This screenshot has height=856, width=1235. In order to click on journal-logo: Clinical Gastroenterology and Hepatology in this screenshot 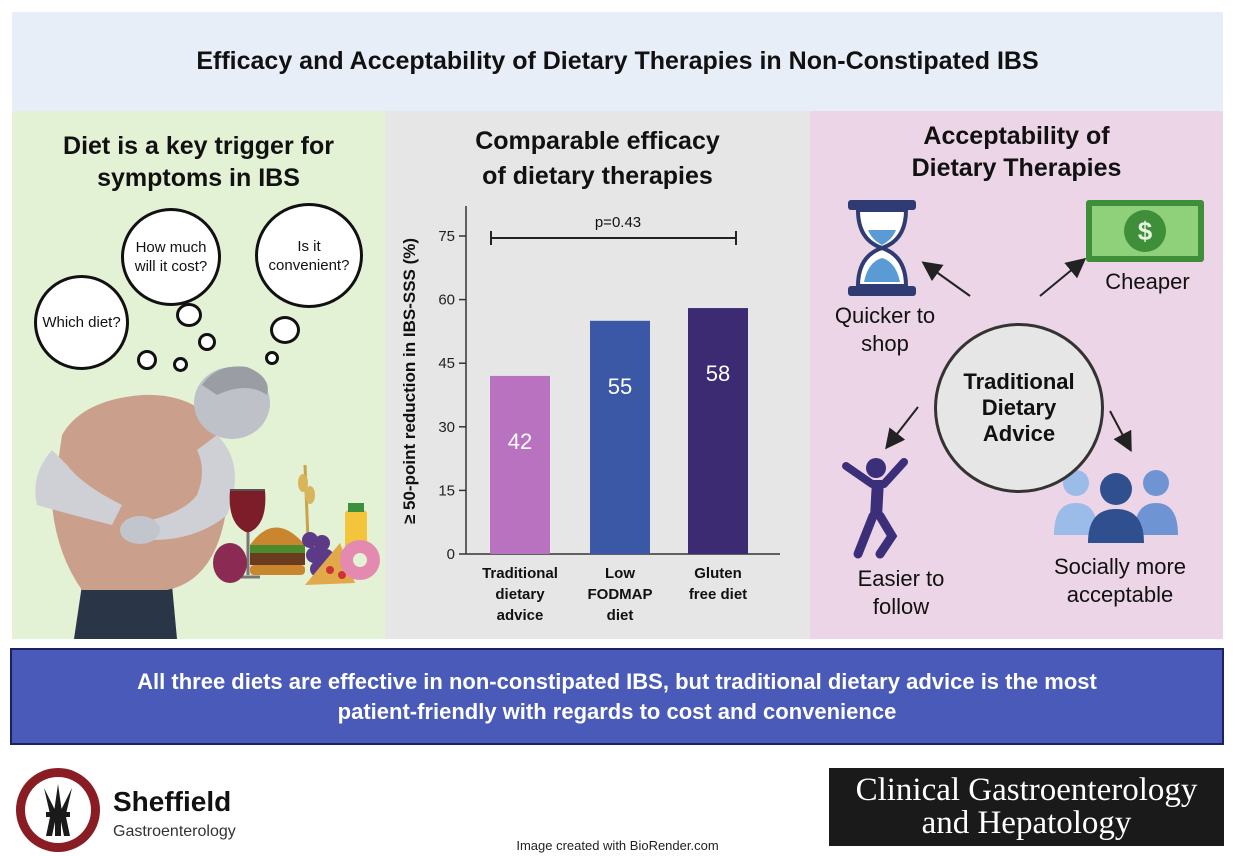, I will do `click(1026, 807)`.